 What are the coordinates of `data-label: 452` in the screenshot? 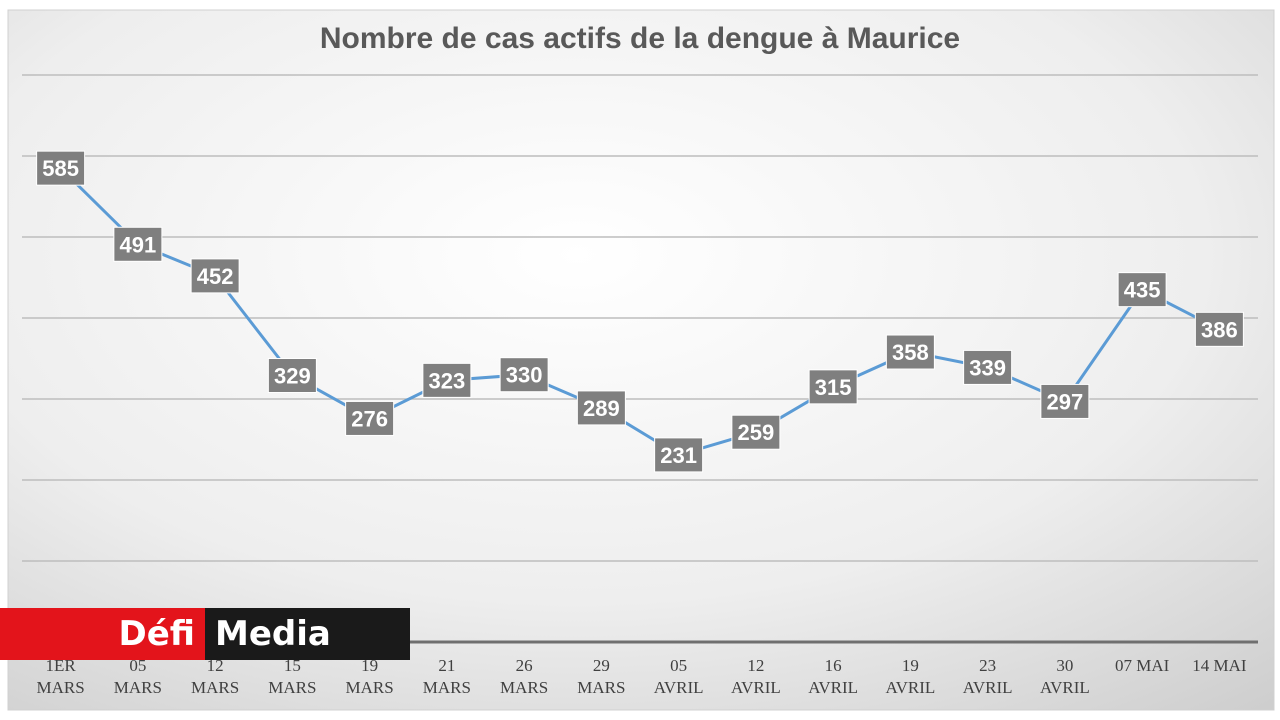 It's located at (215, 276).